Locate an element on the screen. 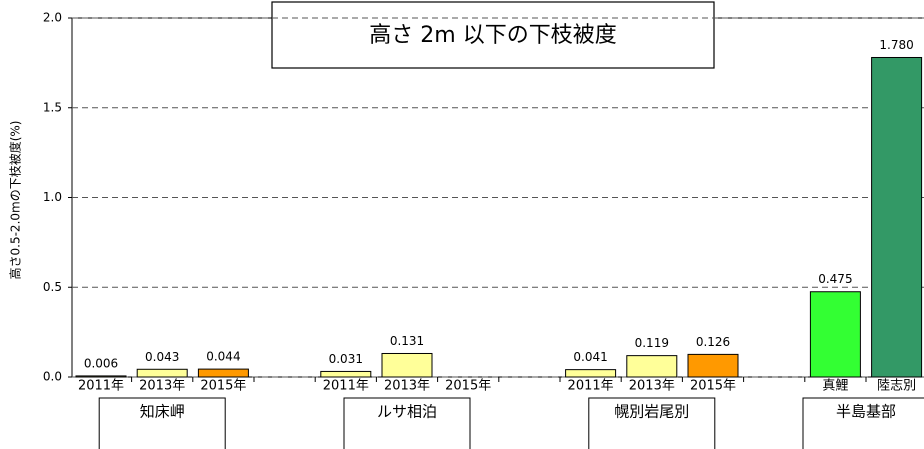 The image size is (924, 449). title-box is located at coordinates (493, 35).